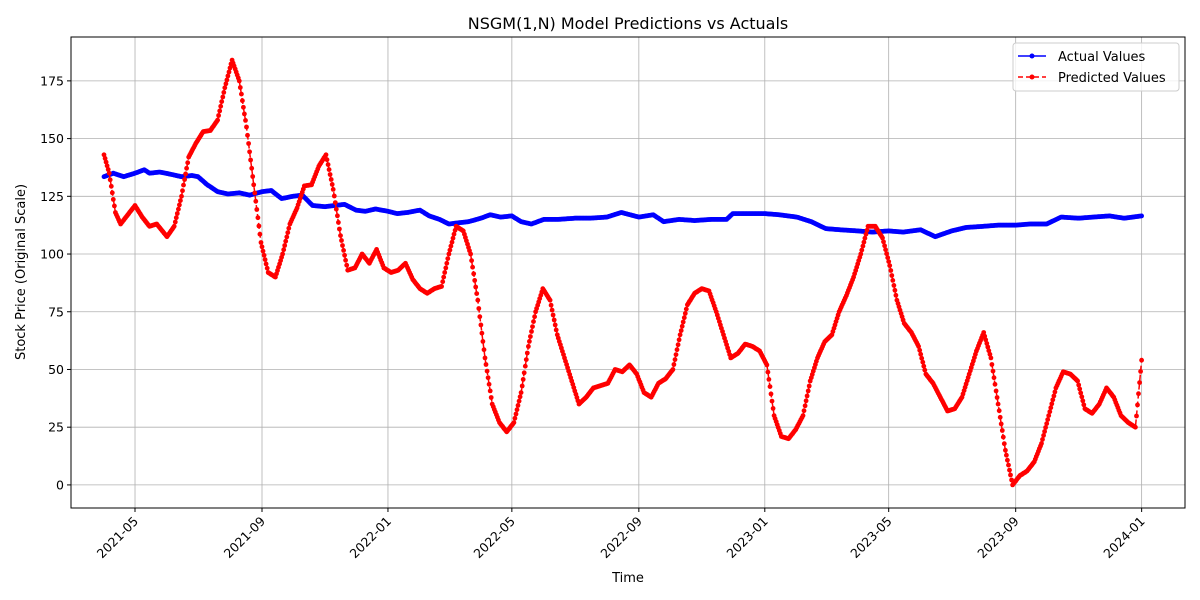 This screenshot has height=600, width=1200. What do you see at coordinates (52, 138) in the screenshot?
I see `y-tick-label: 150` at bounding box center [52, 138].